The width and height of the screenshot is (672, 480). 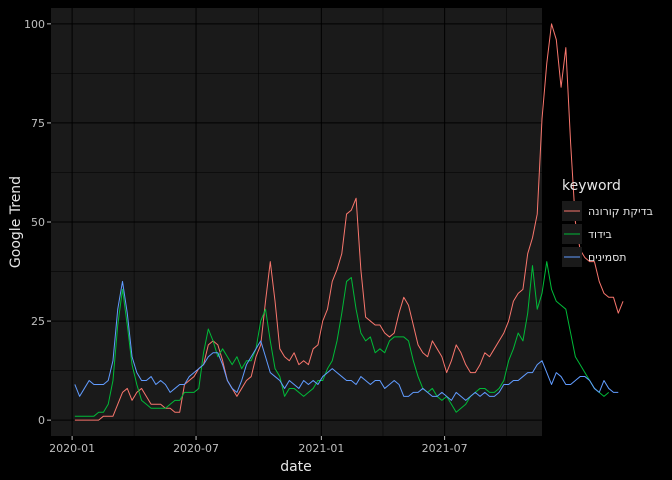 I want to click on legend-item: בדיקת קורונה, so click(x=607, y=211).